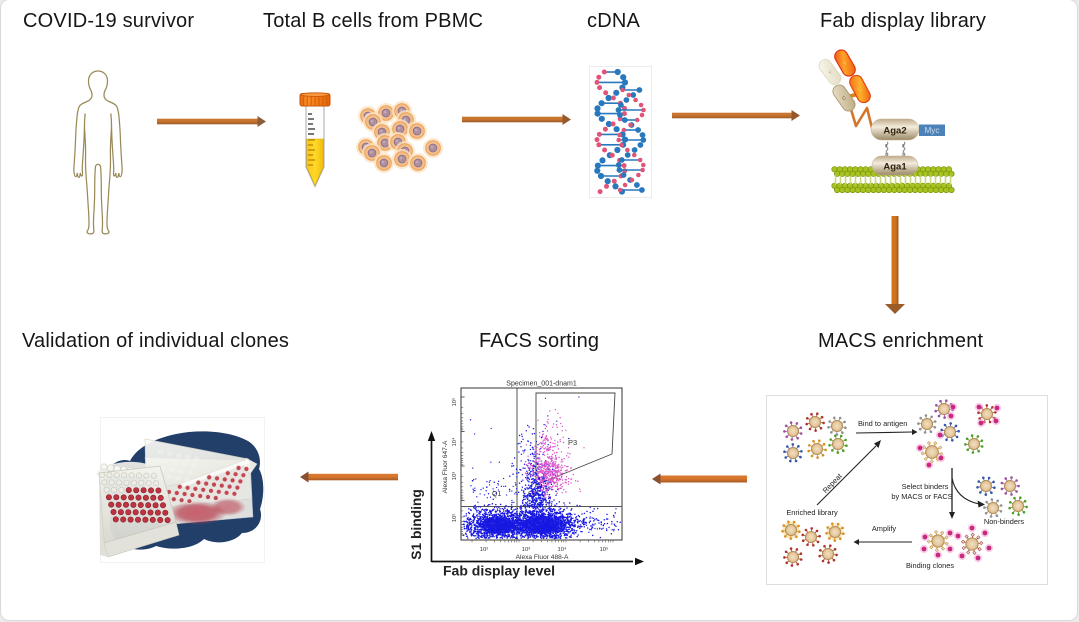 The height and width of the screenshot is (622, 1079). I want to click on svg-text: Binding clones, so click(930, 565).